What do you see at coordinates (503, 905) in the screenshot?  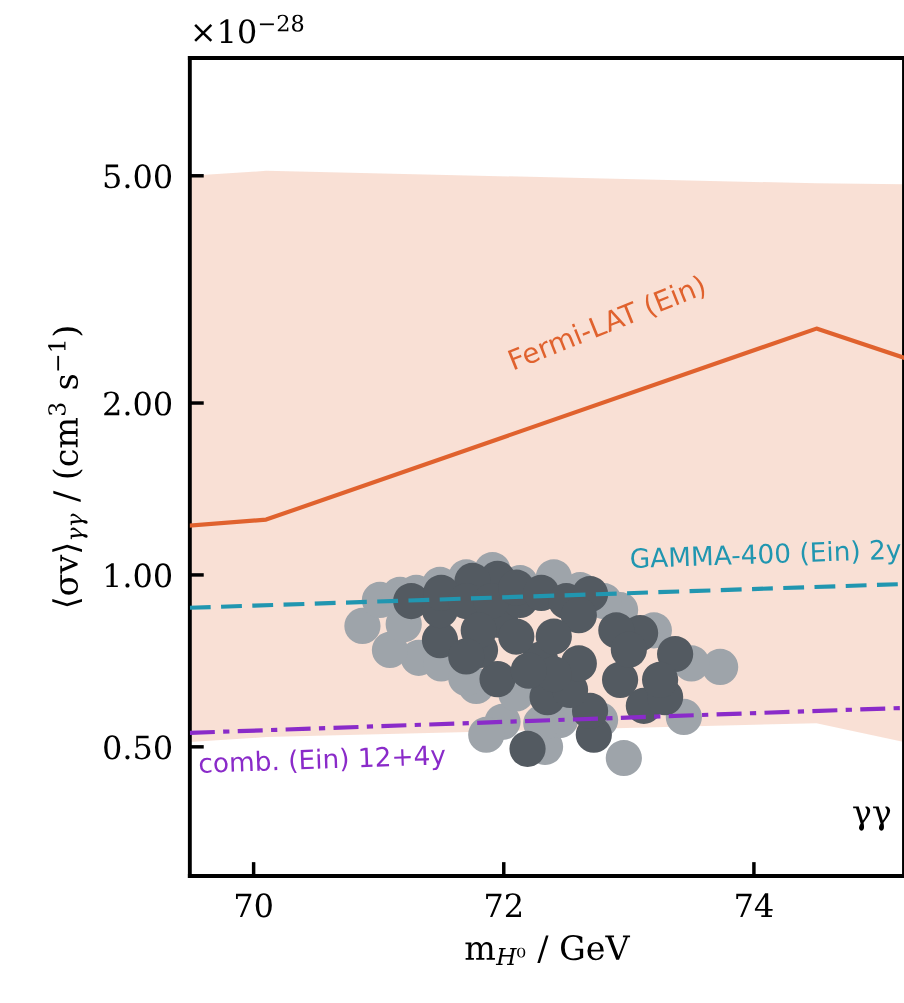 I see `x-tick-label: 72` at bounding box center [503, 905].